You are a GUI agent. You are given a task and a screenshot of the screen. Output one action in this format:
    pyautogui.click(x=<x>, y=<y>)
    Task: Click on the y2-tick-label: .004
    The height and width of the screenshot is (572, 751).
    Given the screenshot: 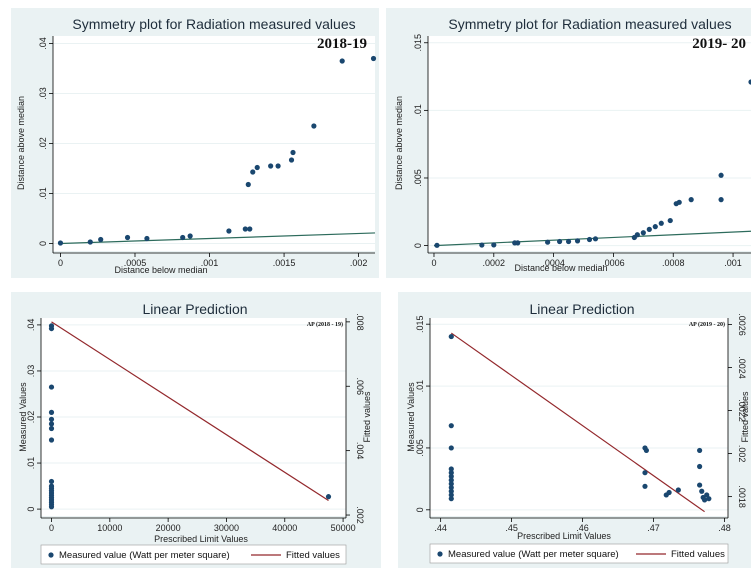 What is the action you would take?
    pyautogui.click(x=360, y=451)
    